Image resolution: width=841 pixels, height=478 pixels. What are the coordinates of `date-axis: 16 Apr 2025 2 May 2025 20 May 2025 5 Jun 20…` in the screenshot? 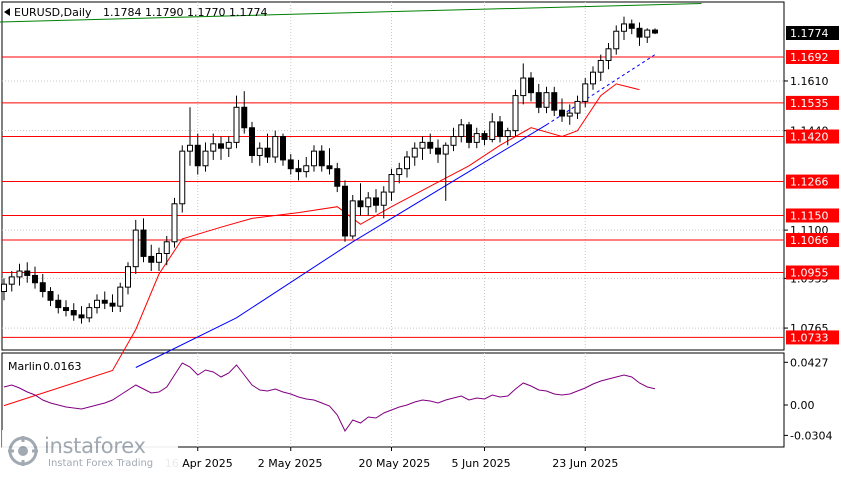 It's located at (391, 458).